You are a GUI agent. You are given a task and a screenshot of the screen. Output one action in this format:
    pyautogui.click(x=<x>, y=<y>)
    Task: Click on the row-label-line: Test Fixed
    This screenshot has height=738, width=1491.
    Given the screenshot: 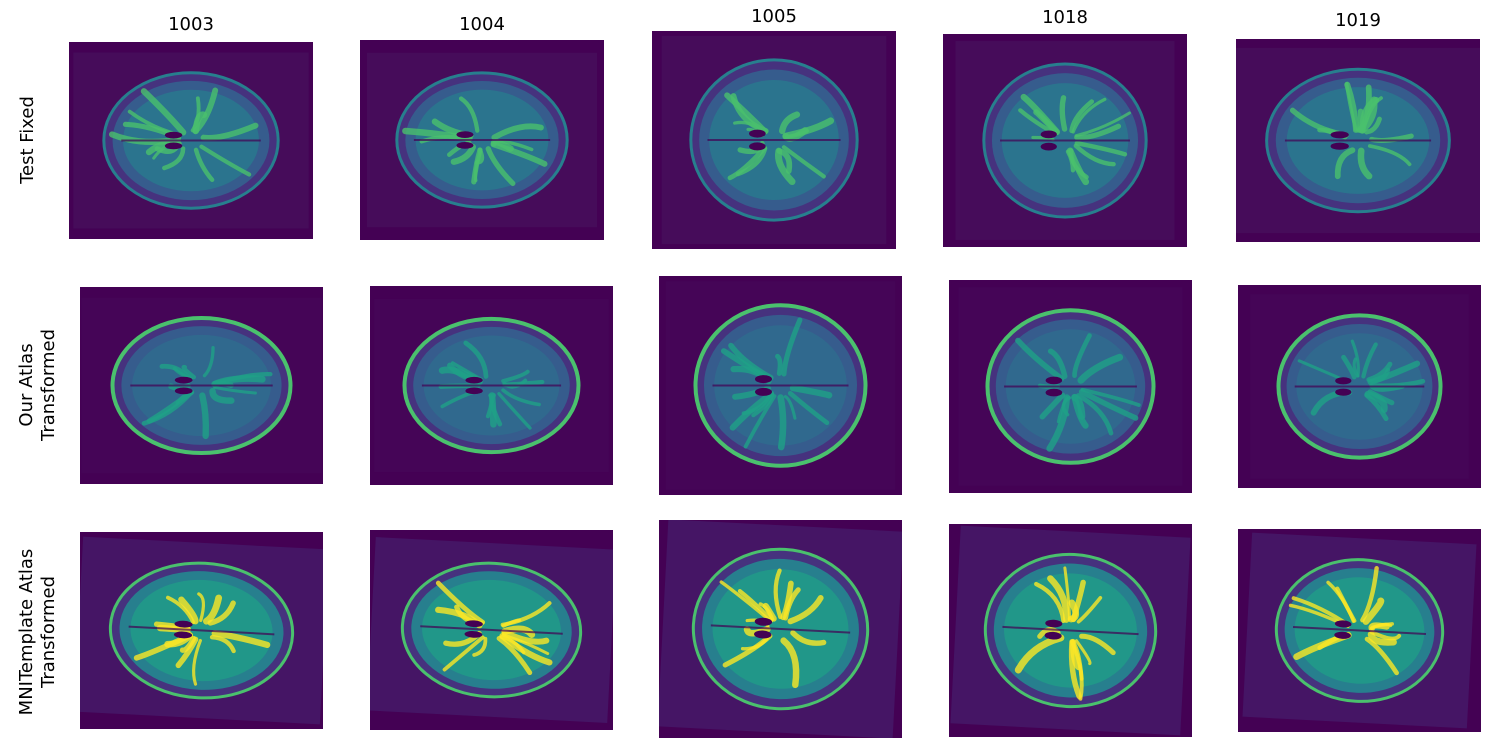 What is the action you would take?
    pyautogui.click(x=27, y=140)
    